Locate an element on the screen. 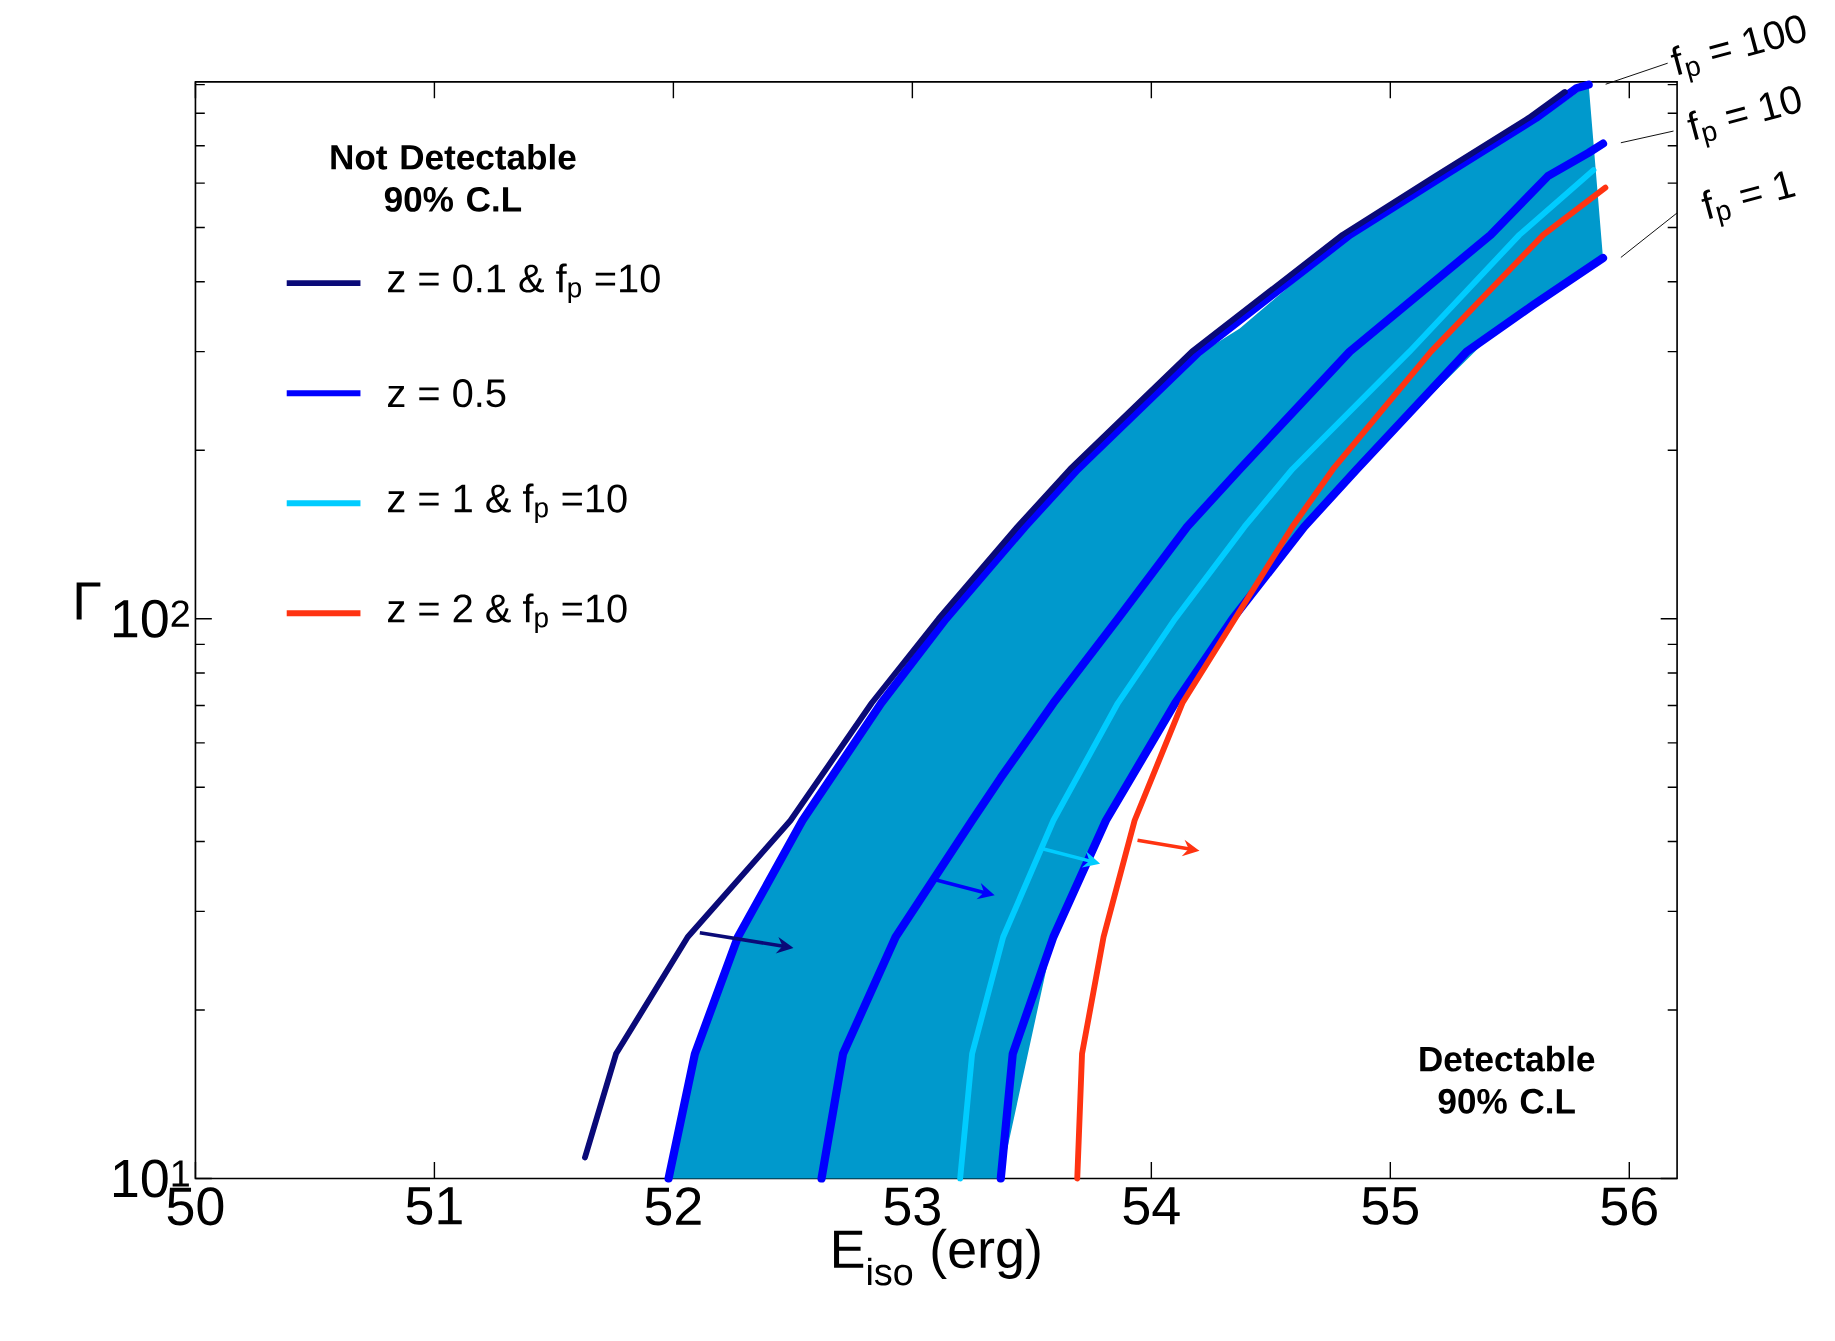 The height and width of the screenshot is (1341, 1835). y-axis-title: Γ is located at coordinates (88, 601).